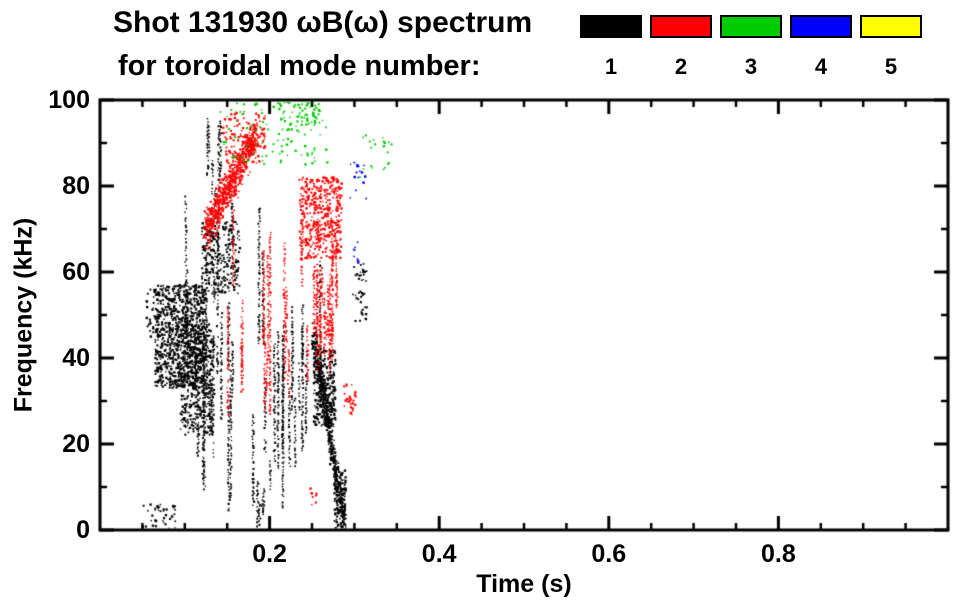 This screenshot has width=963, height=615. What do you see at coordinates (439, 554) in the screenshot?
I see `x-tick-label-0.4: 0.4` at bounding box center [439, 554].